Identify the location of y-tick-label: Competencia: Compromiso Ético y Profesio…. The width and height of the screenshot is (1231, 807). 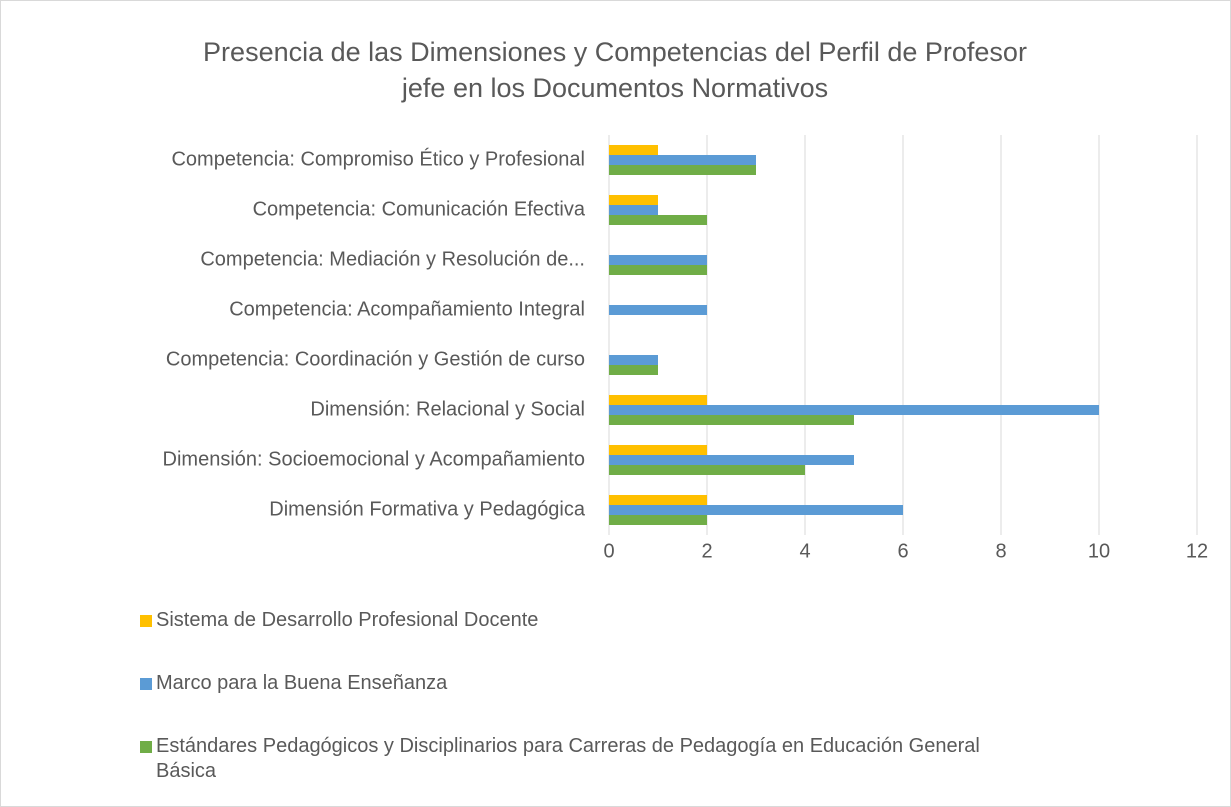
(378, 158).